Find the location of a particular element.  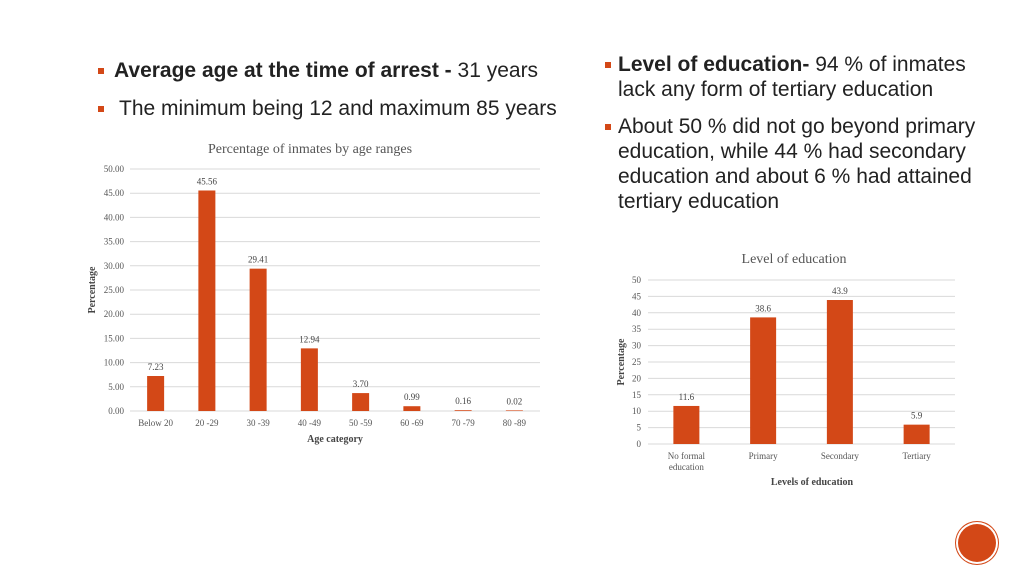

x-tick-label: 20 -29 is located at coordinates (207, 423).